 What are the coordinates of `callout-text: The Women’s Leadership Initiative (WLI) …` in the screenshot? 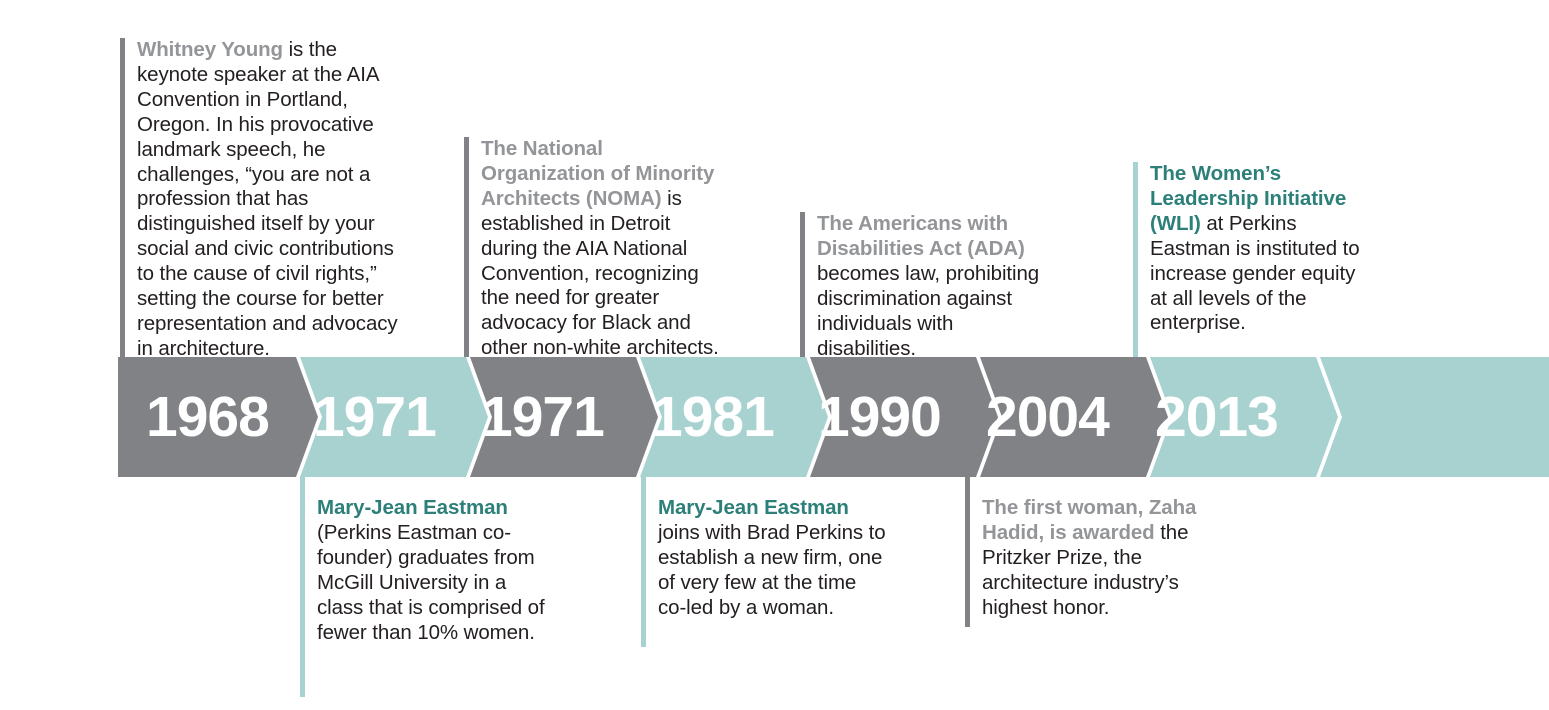 It's located at (1250, 249).